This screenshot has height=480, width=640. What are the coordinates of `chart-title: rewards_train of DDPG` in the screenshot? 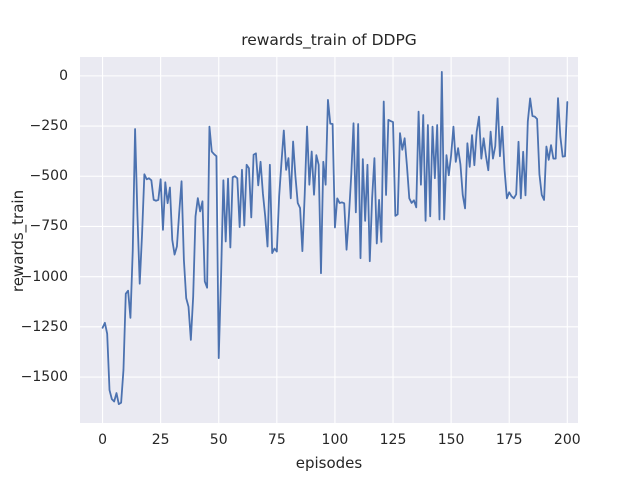 It's located at (329, 40).